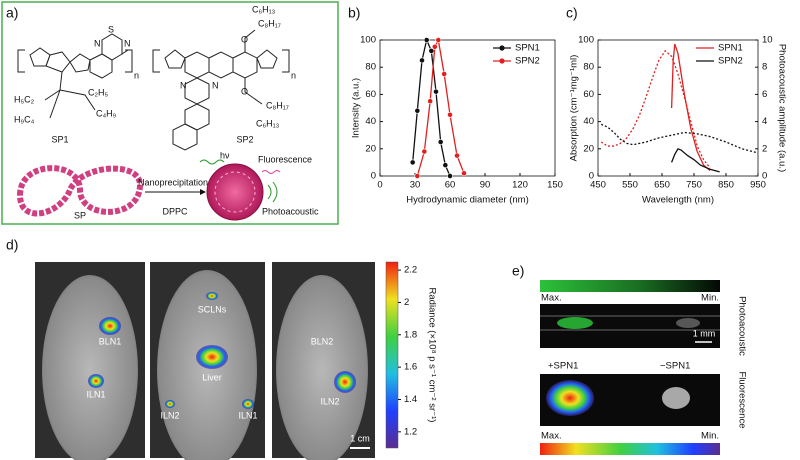 Image resolution: width=800 pixels, height=460 pixels. Describe the element at coordinates (290, 211) in the screenshot. I see `photoacoustic-label: Photoacoustic` at that location.